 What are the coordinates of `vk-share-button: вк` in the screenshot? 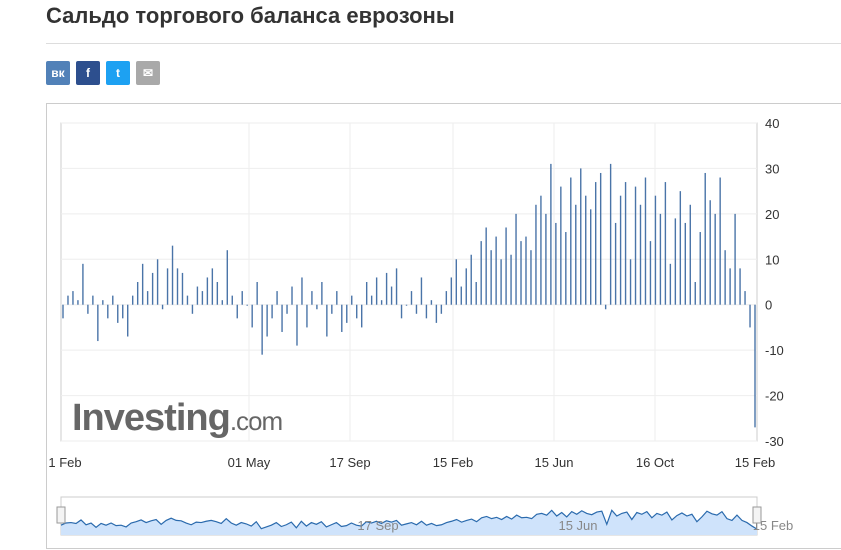 It's located at (58, 73).